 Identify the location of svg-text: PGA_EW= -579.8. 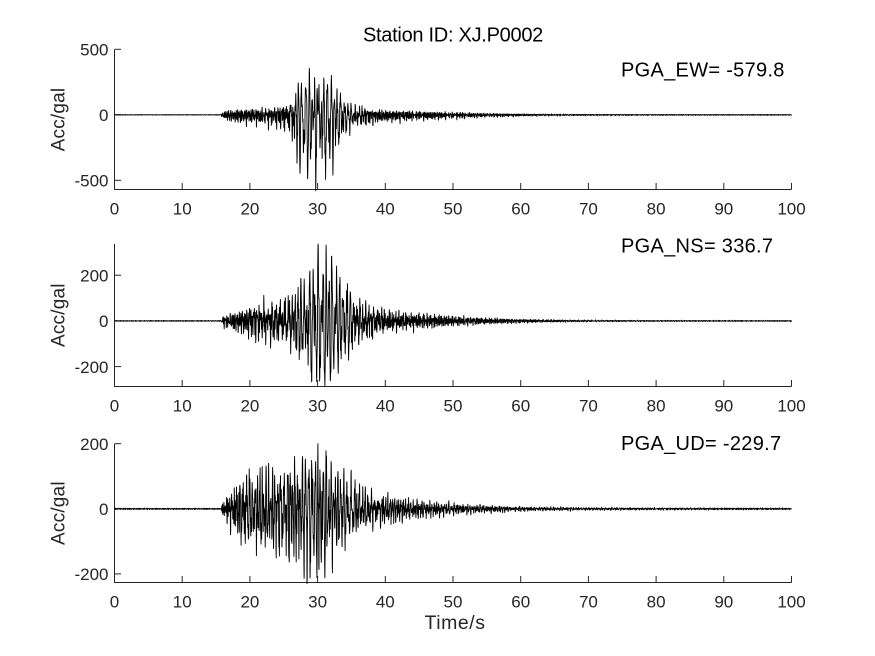
(703, 71).